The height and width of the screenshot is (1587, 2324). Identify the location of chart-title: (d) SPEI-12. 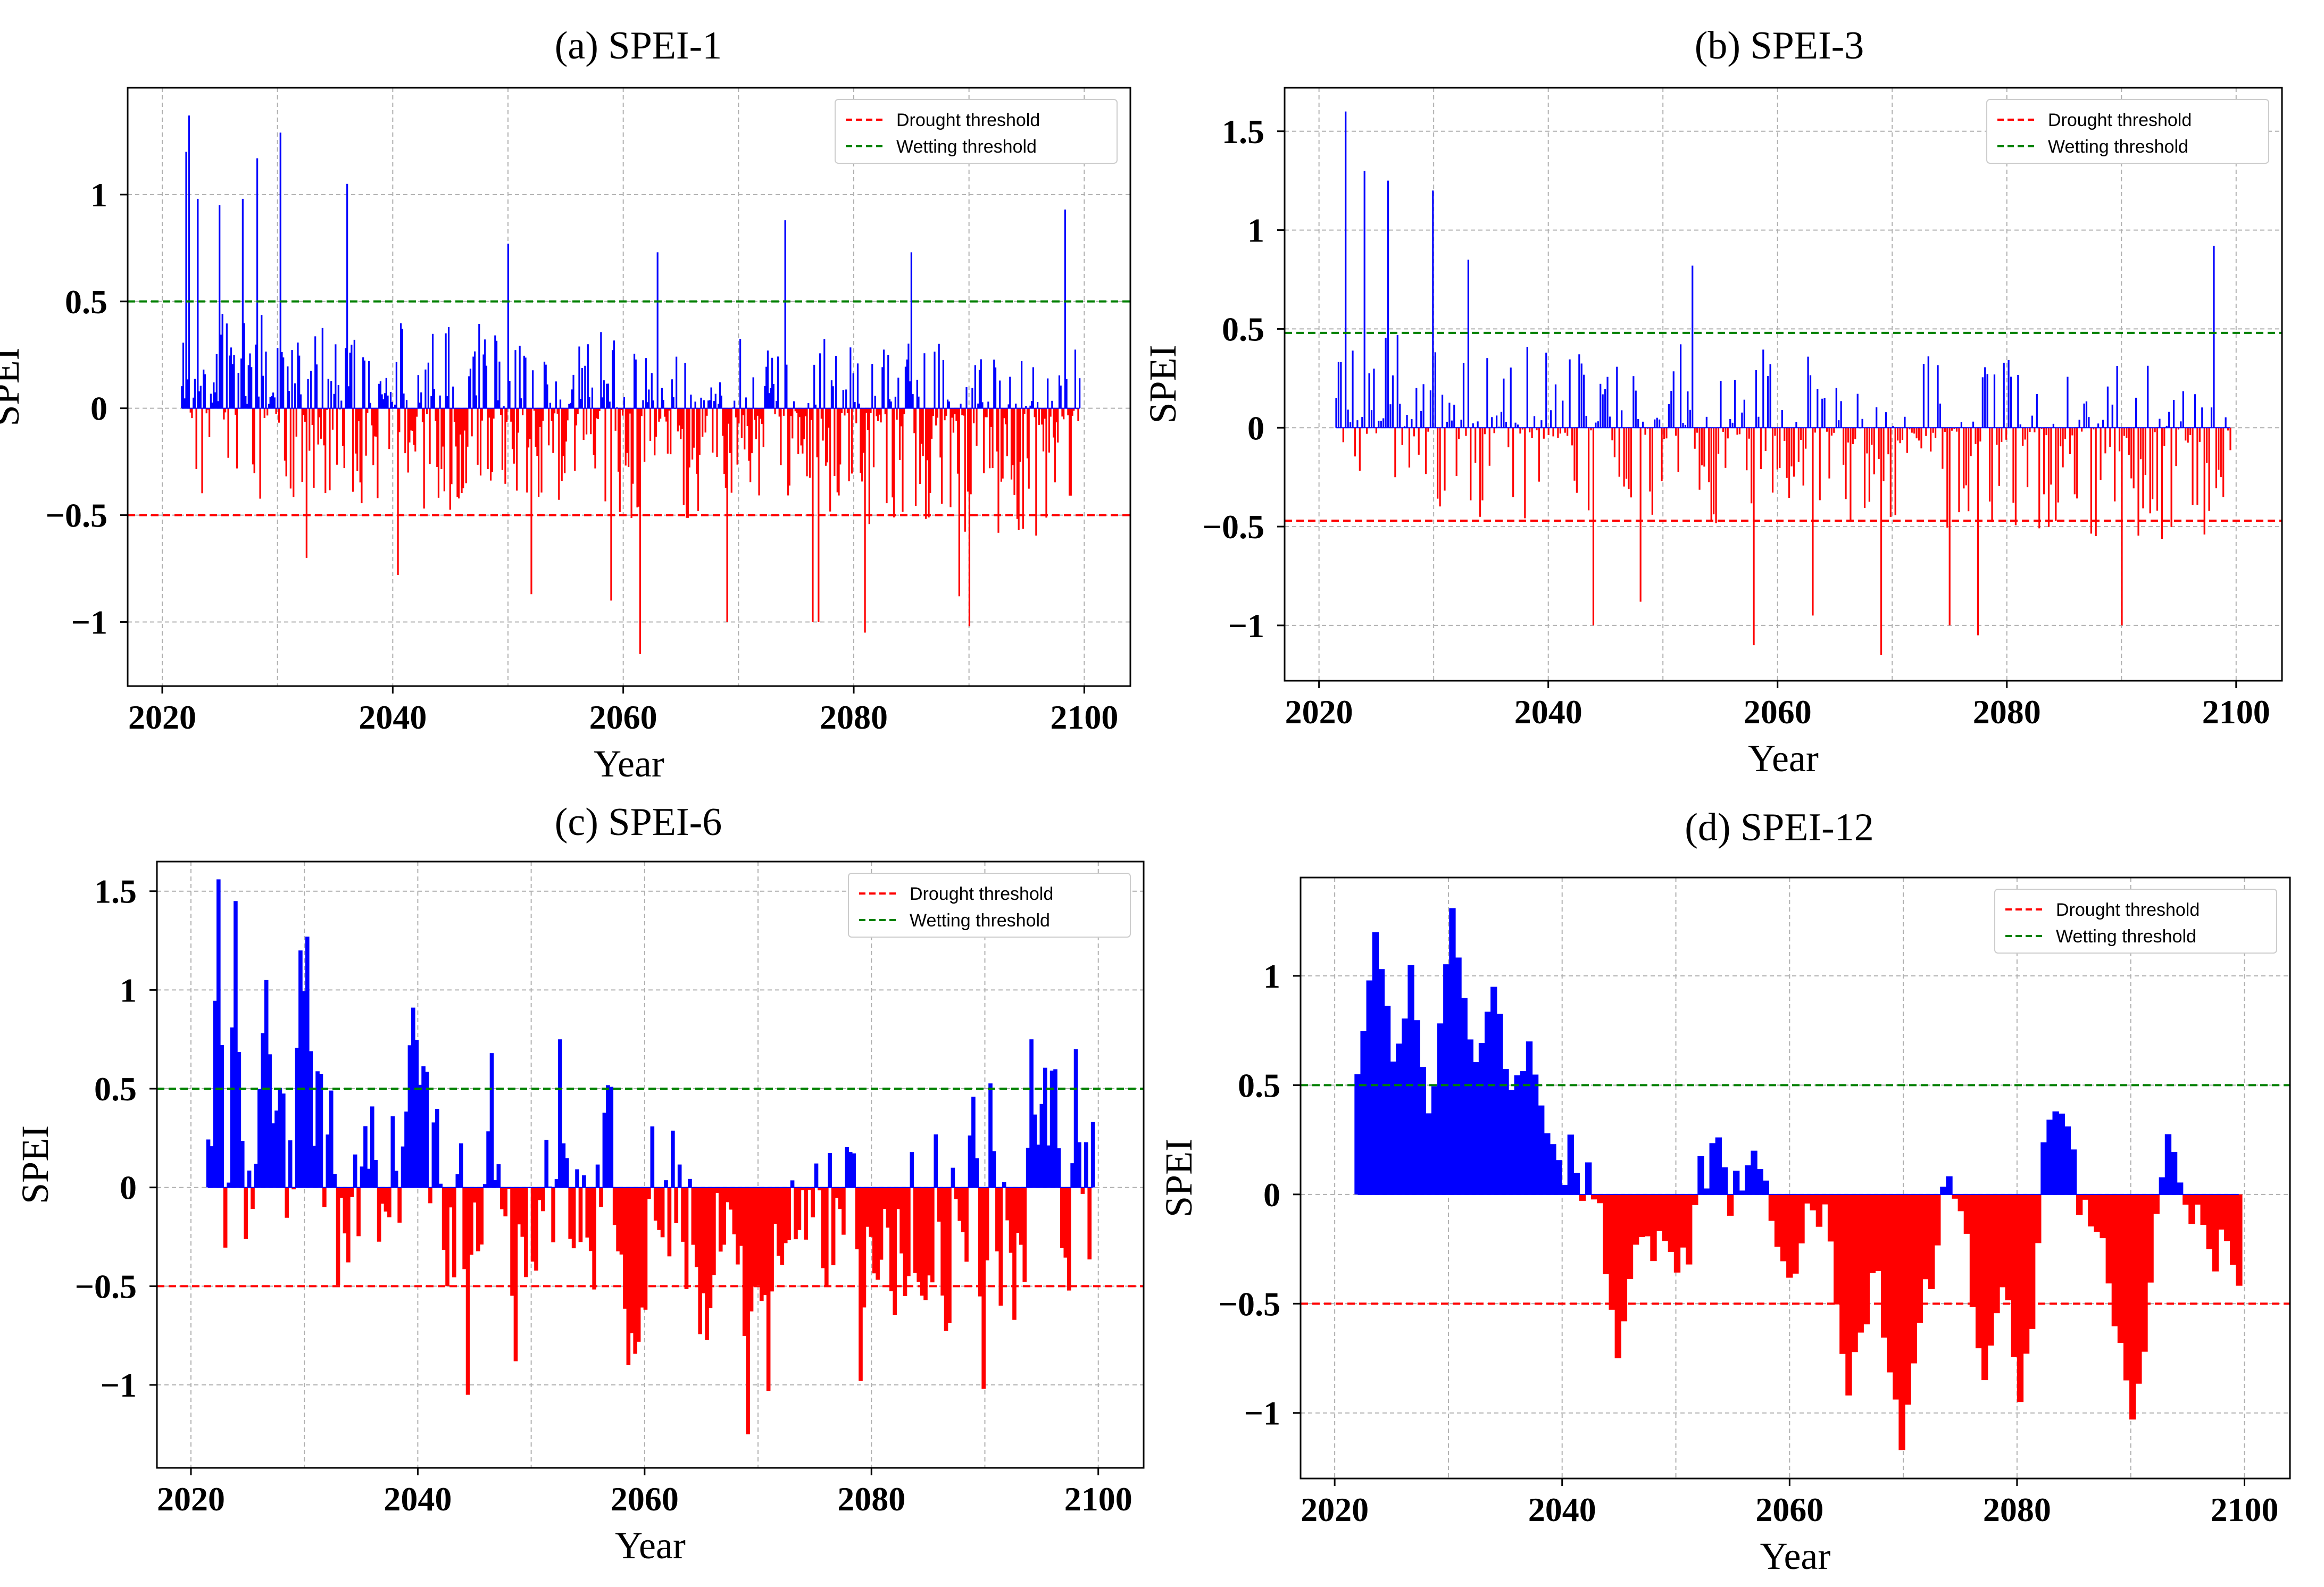
(1779, 827).